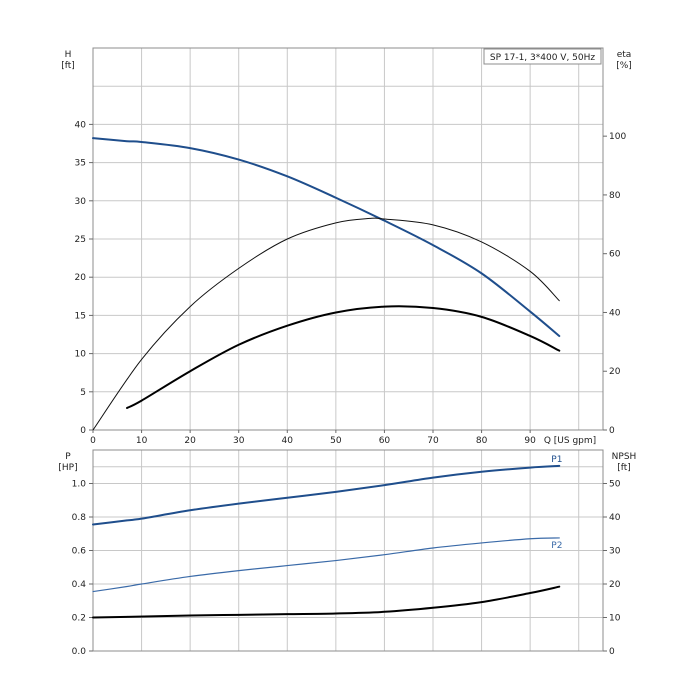  What do you see at coordinates (624, 66) in the screenshot?
I see `head-right-axis-unit: [%]` at bounding box center [624, 66].